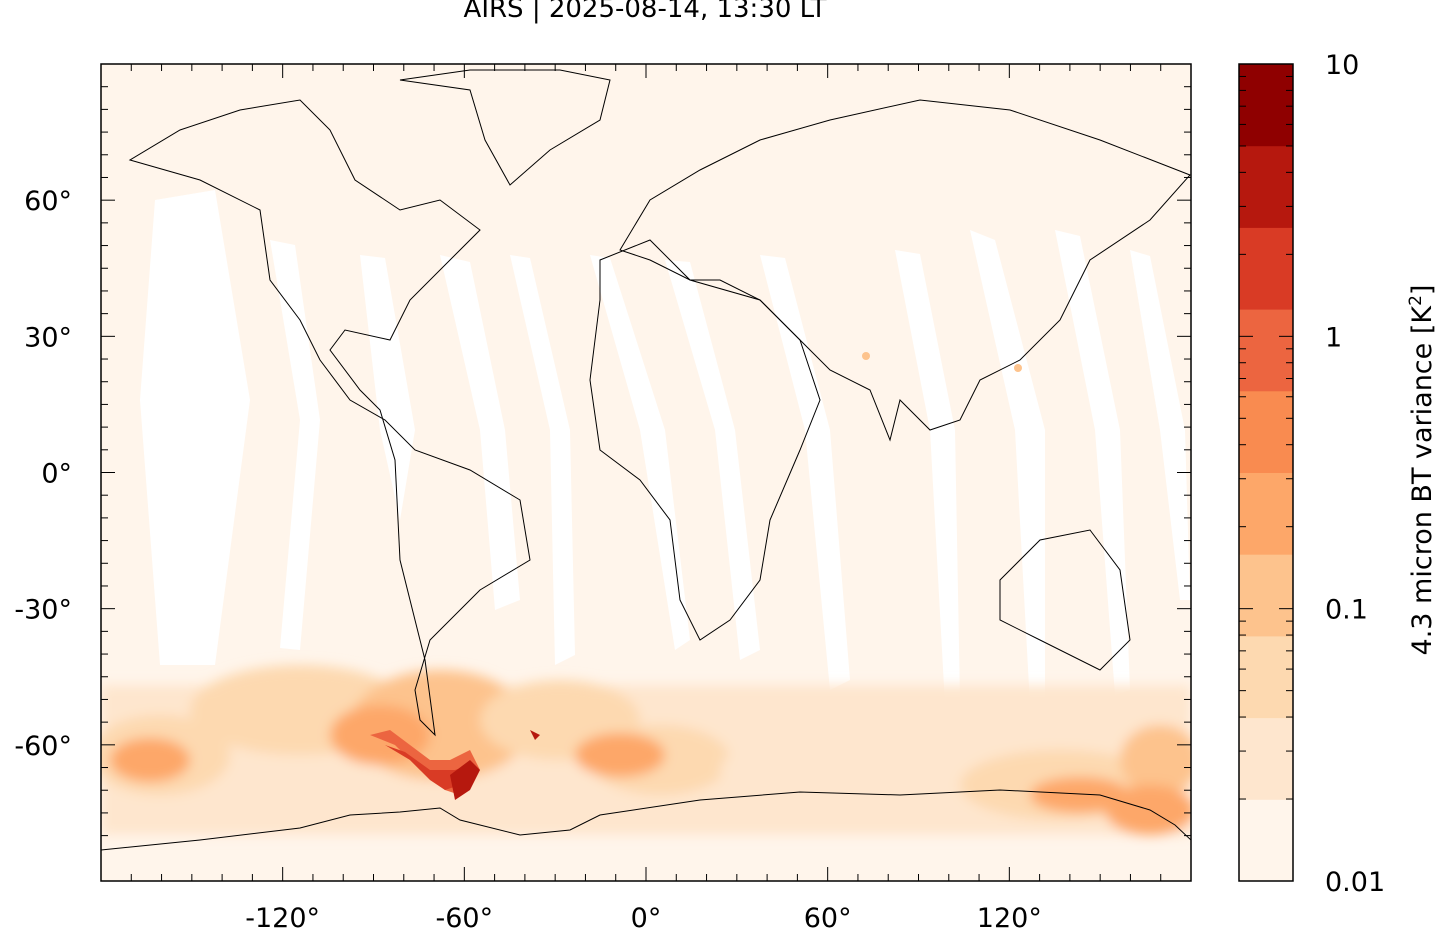  I want to click on colorbar-tick-label: 0.1, so click(1346, 610).